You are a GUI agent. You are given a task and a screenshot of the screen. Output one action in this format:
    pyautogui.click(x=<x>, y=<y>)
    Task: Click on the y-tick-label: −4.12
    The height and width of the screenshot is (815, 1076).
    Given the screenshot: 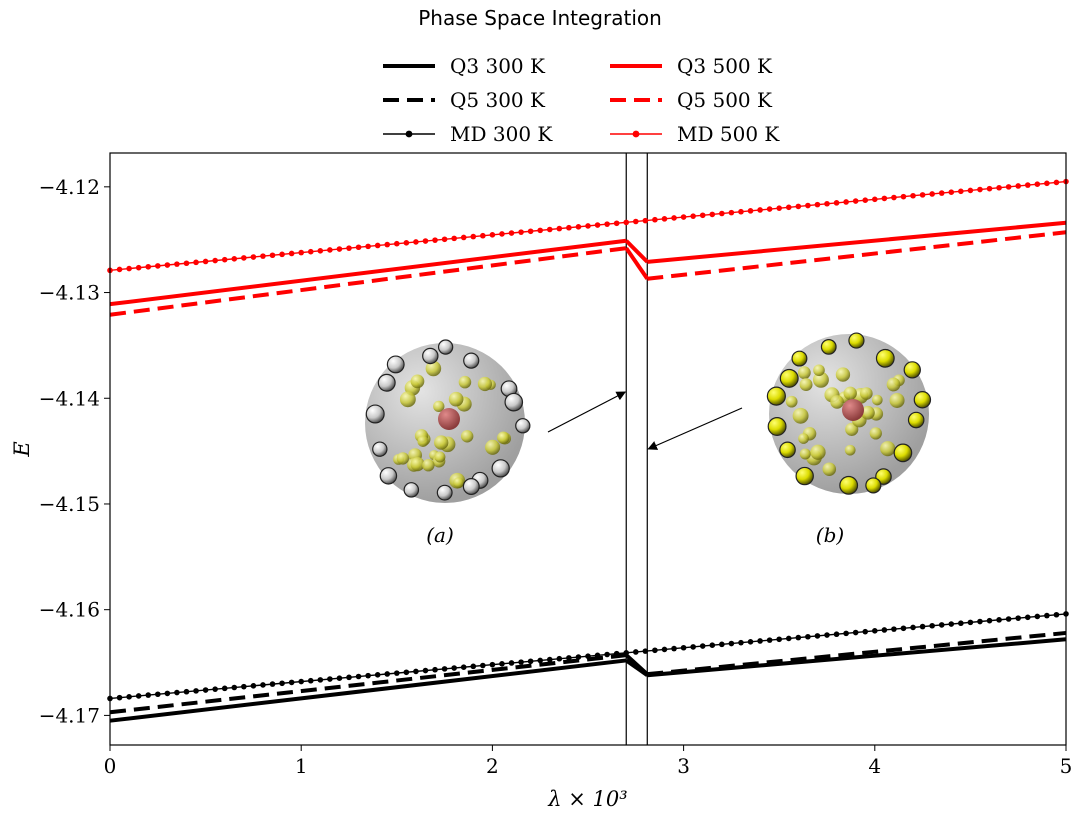 What is the action you would take?
    pyautogui.click(x=69, y=187)
    